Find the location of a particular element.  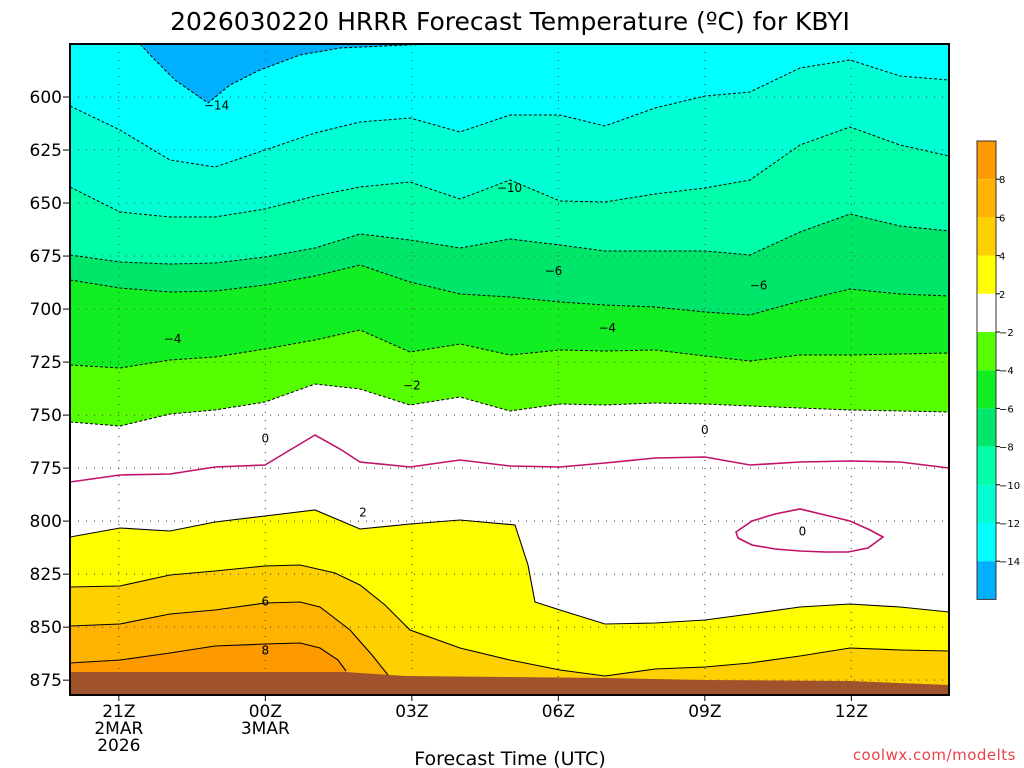

ground-surface is located at coordinates (509, 683).